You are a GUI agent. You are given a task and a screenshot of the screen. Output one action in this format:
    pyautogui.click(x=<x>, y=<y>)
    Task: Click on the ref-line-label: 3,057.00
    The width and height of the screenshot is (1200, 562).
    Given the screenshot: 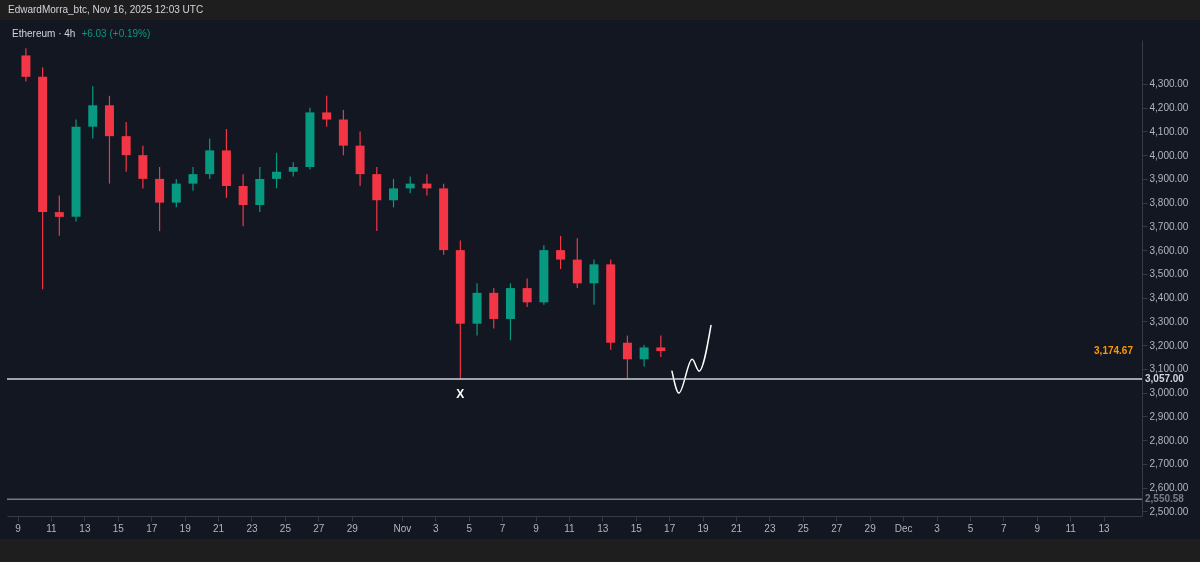 What is the action you would take?
    pyautogui.click(x=1165, y=379)
    